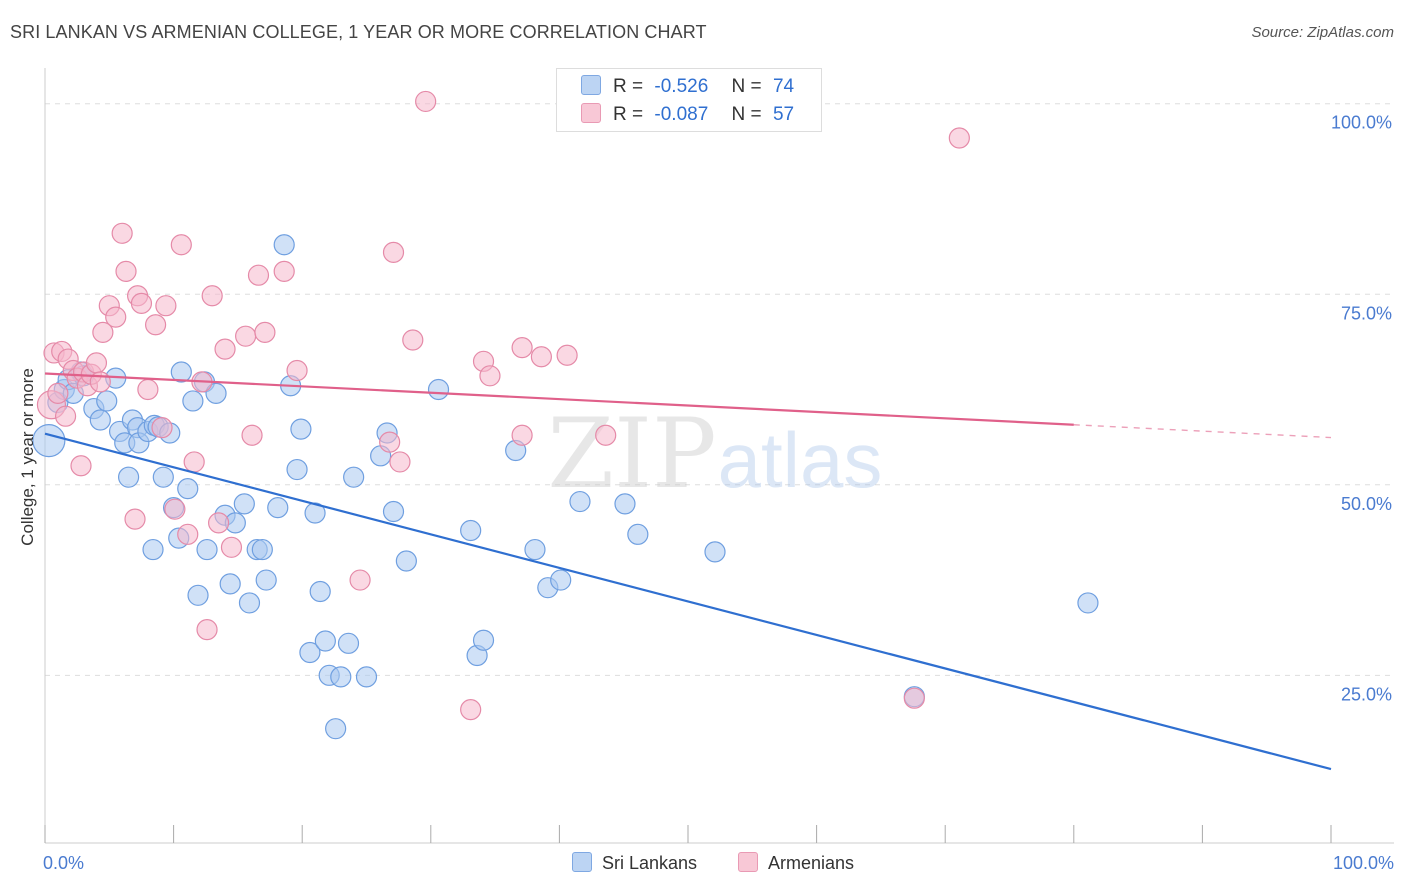  I want to click on bottom-legend-label: Armenians, so click(811, 863).